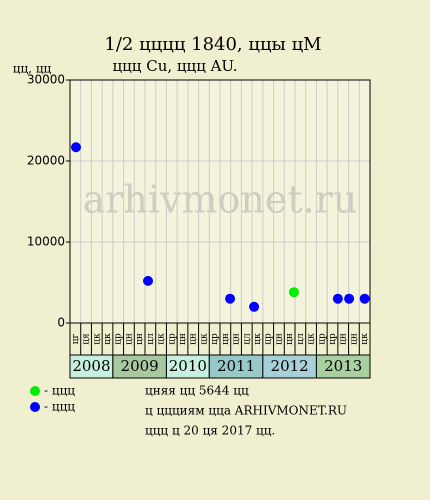 The image size is (430, 500). What do you see at coordinates (140, 366) in the screenshot?
I see `year-label: 2009` at bounding box center [140, 366].